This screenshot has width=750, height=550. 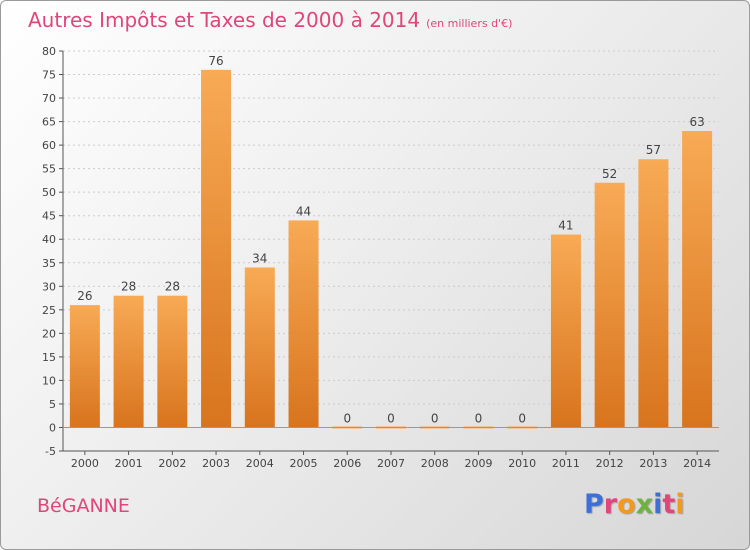 I want to click on y-tick-label: 5, so click(x=52, y=404).